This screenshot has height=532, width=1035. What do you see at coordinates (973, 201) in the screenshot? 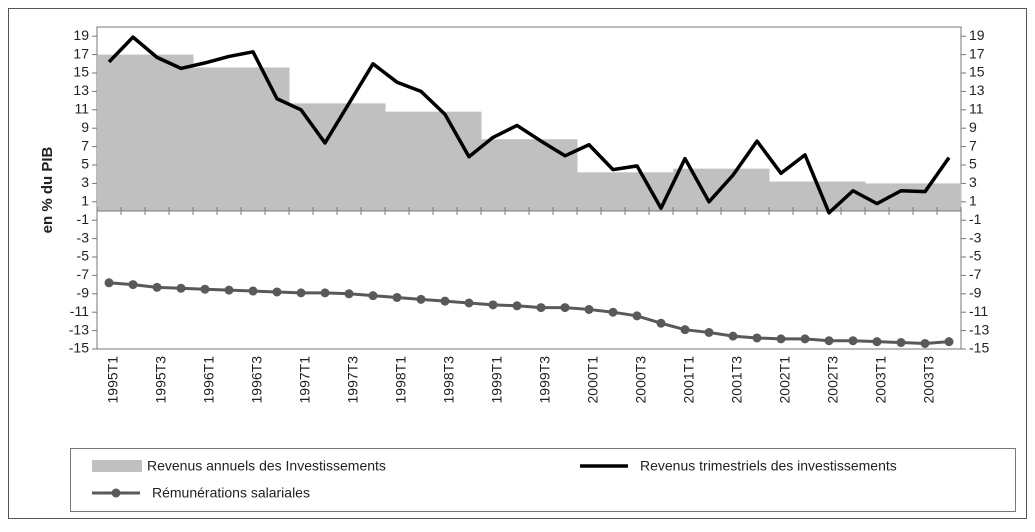
I see `y2-tick-label: 1` at bounding box center [973, 201].